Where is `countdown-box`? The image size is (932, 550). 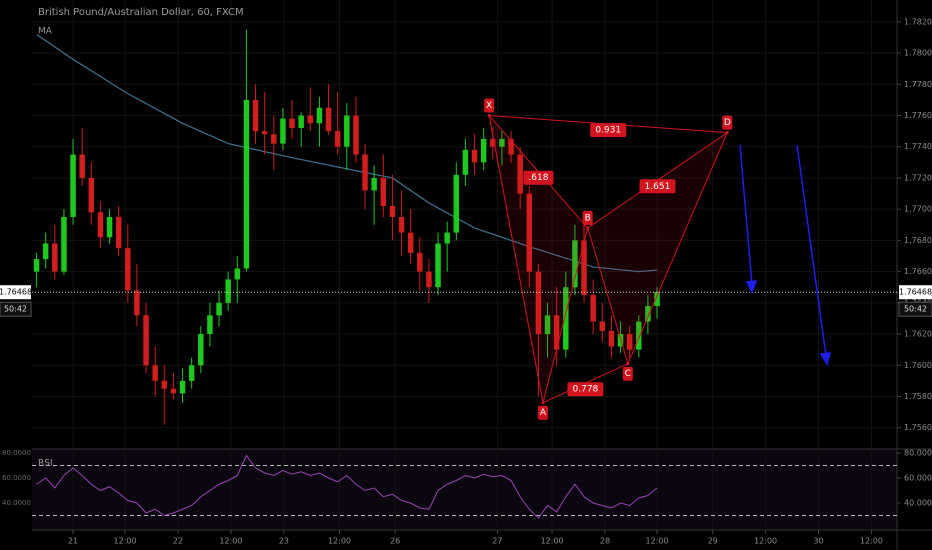
countdown-box is located at coordinates (915, 309).